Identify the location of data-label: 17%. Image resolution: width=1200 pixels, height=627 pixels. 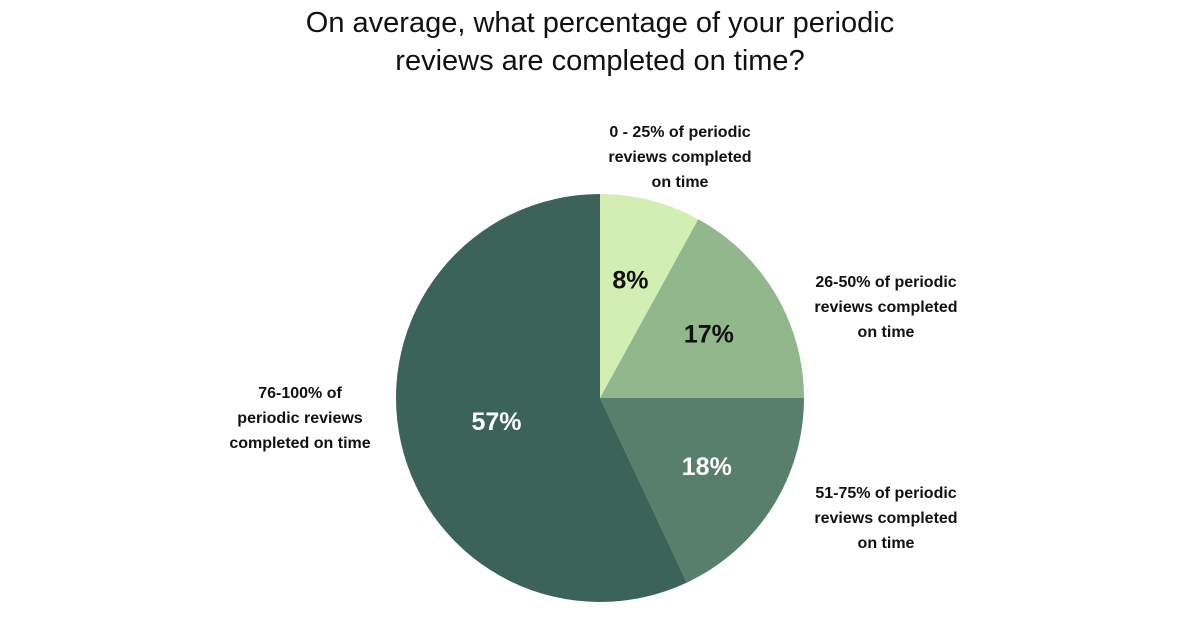
(709, 335).